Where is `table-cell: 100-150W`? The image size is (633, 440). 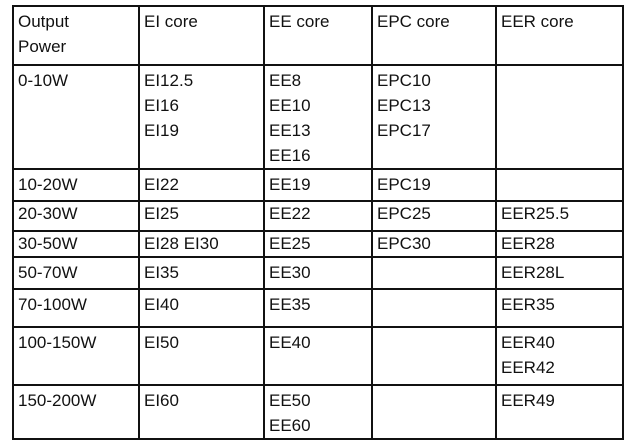
table-cell: 100-150W is located at coordinates (76, 356).